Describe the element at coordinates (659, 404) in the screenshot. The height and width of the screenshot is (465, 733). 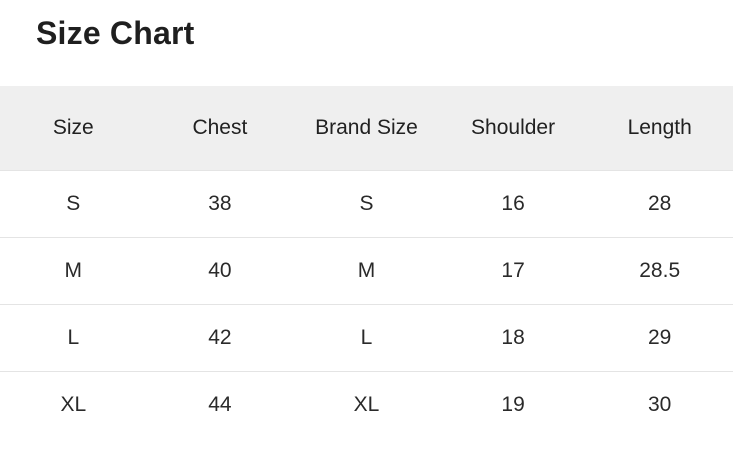
I see `cell-length: 30` at that location.